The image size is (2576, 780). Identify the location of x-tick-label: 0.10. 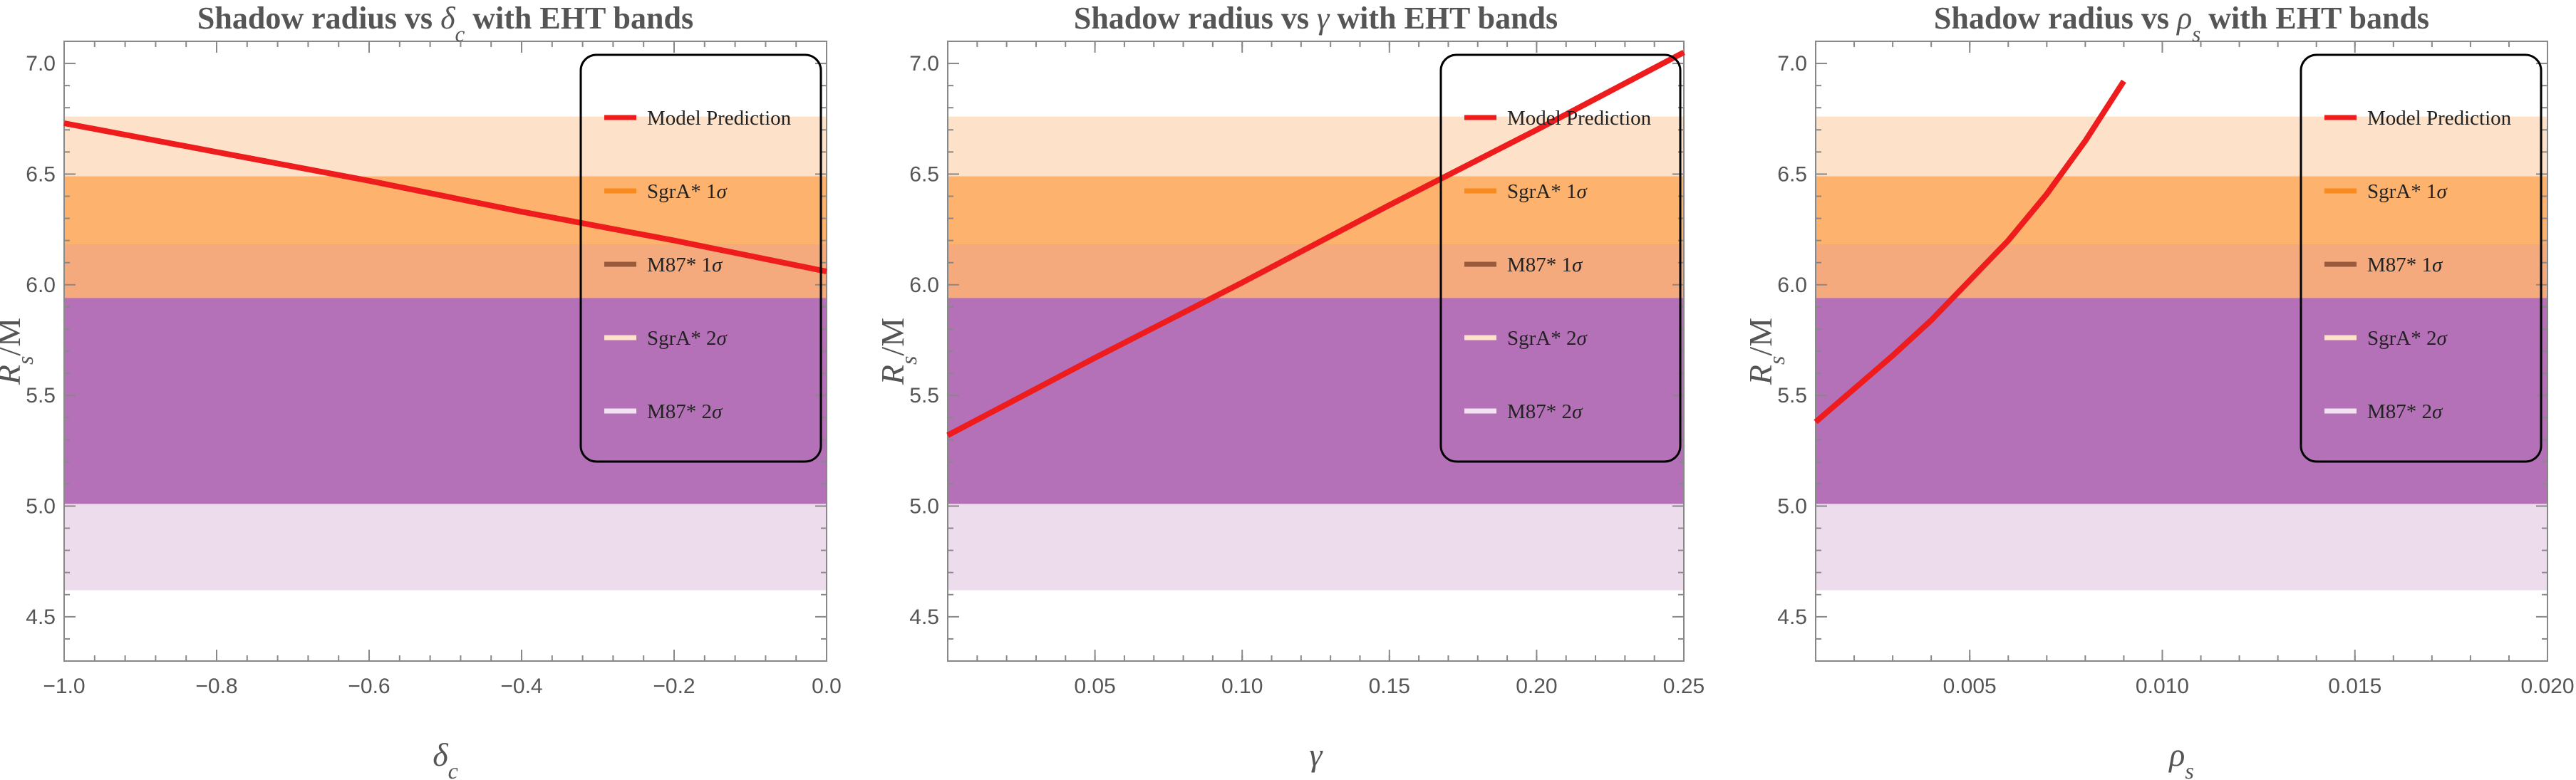
(1242, 686).